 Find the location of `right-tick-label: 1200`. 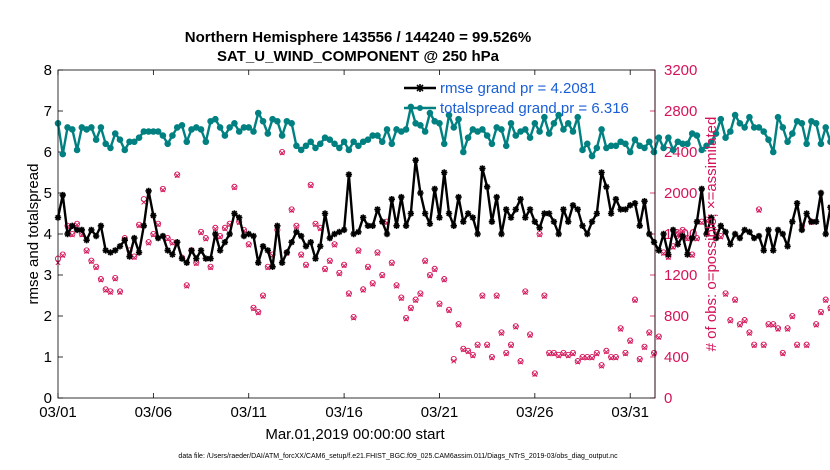

right-tick-label: 1200 is located at coordinates (680, 275).